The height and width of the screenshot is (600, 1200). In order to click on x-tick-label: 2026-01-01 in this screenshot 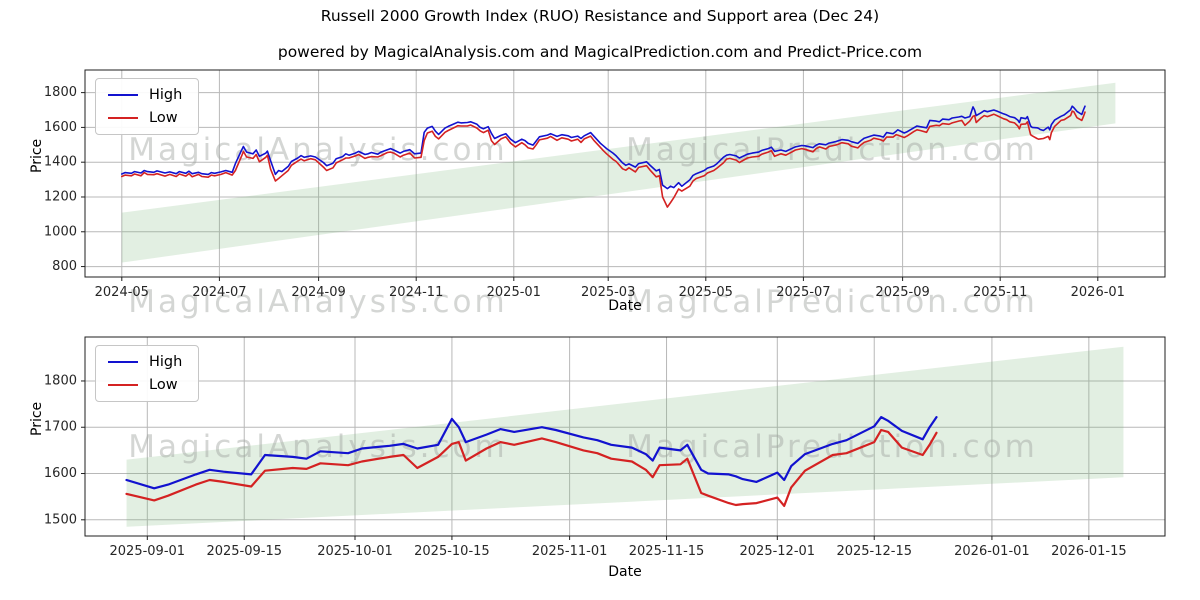, I will do `click(992, 551)`.